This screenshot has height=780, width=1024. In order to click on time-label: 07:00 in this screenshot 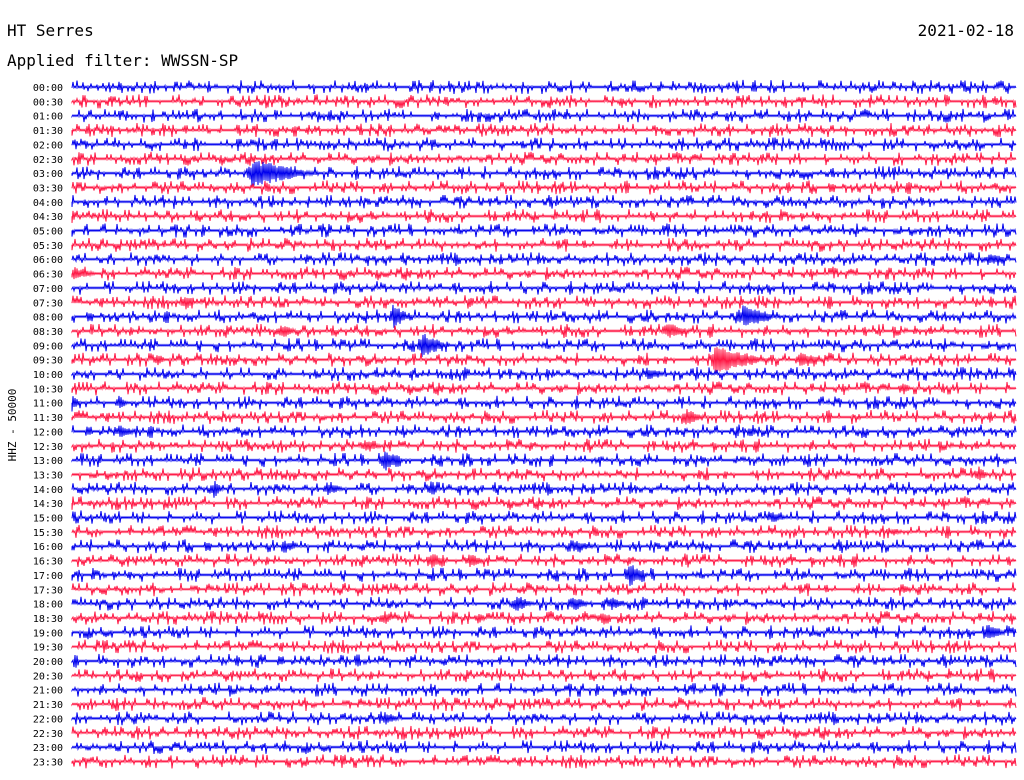, I will do `click(48, 289)`.